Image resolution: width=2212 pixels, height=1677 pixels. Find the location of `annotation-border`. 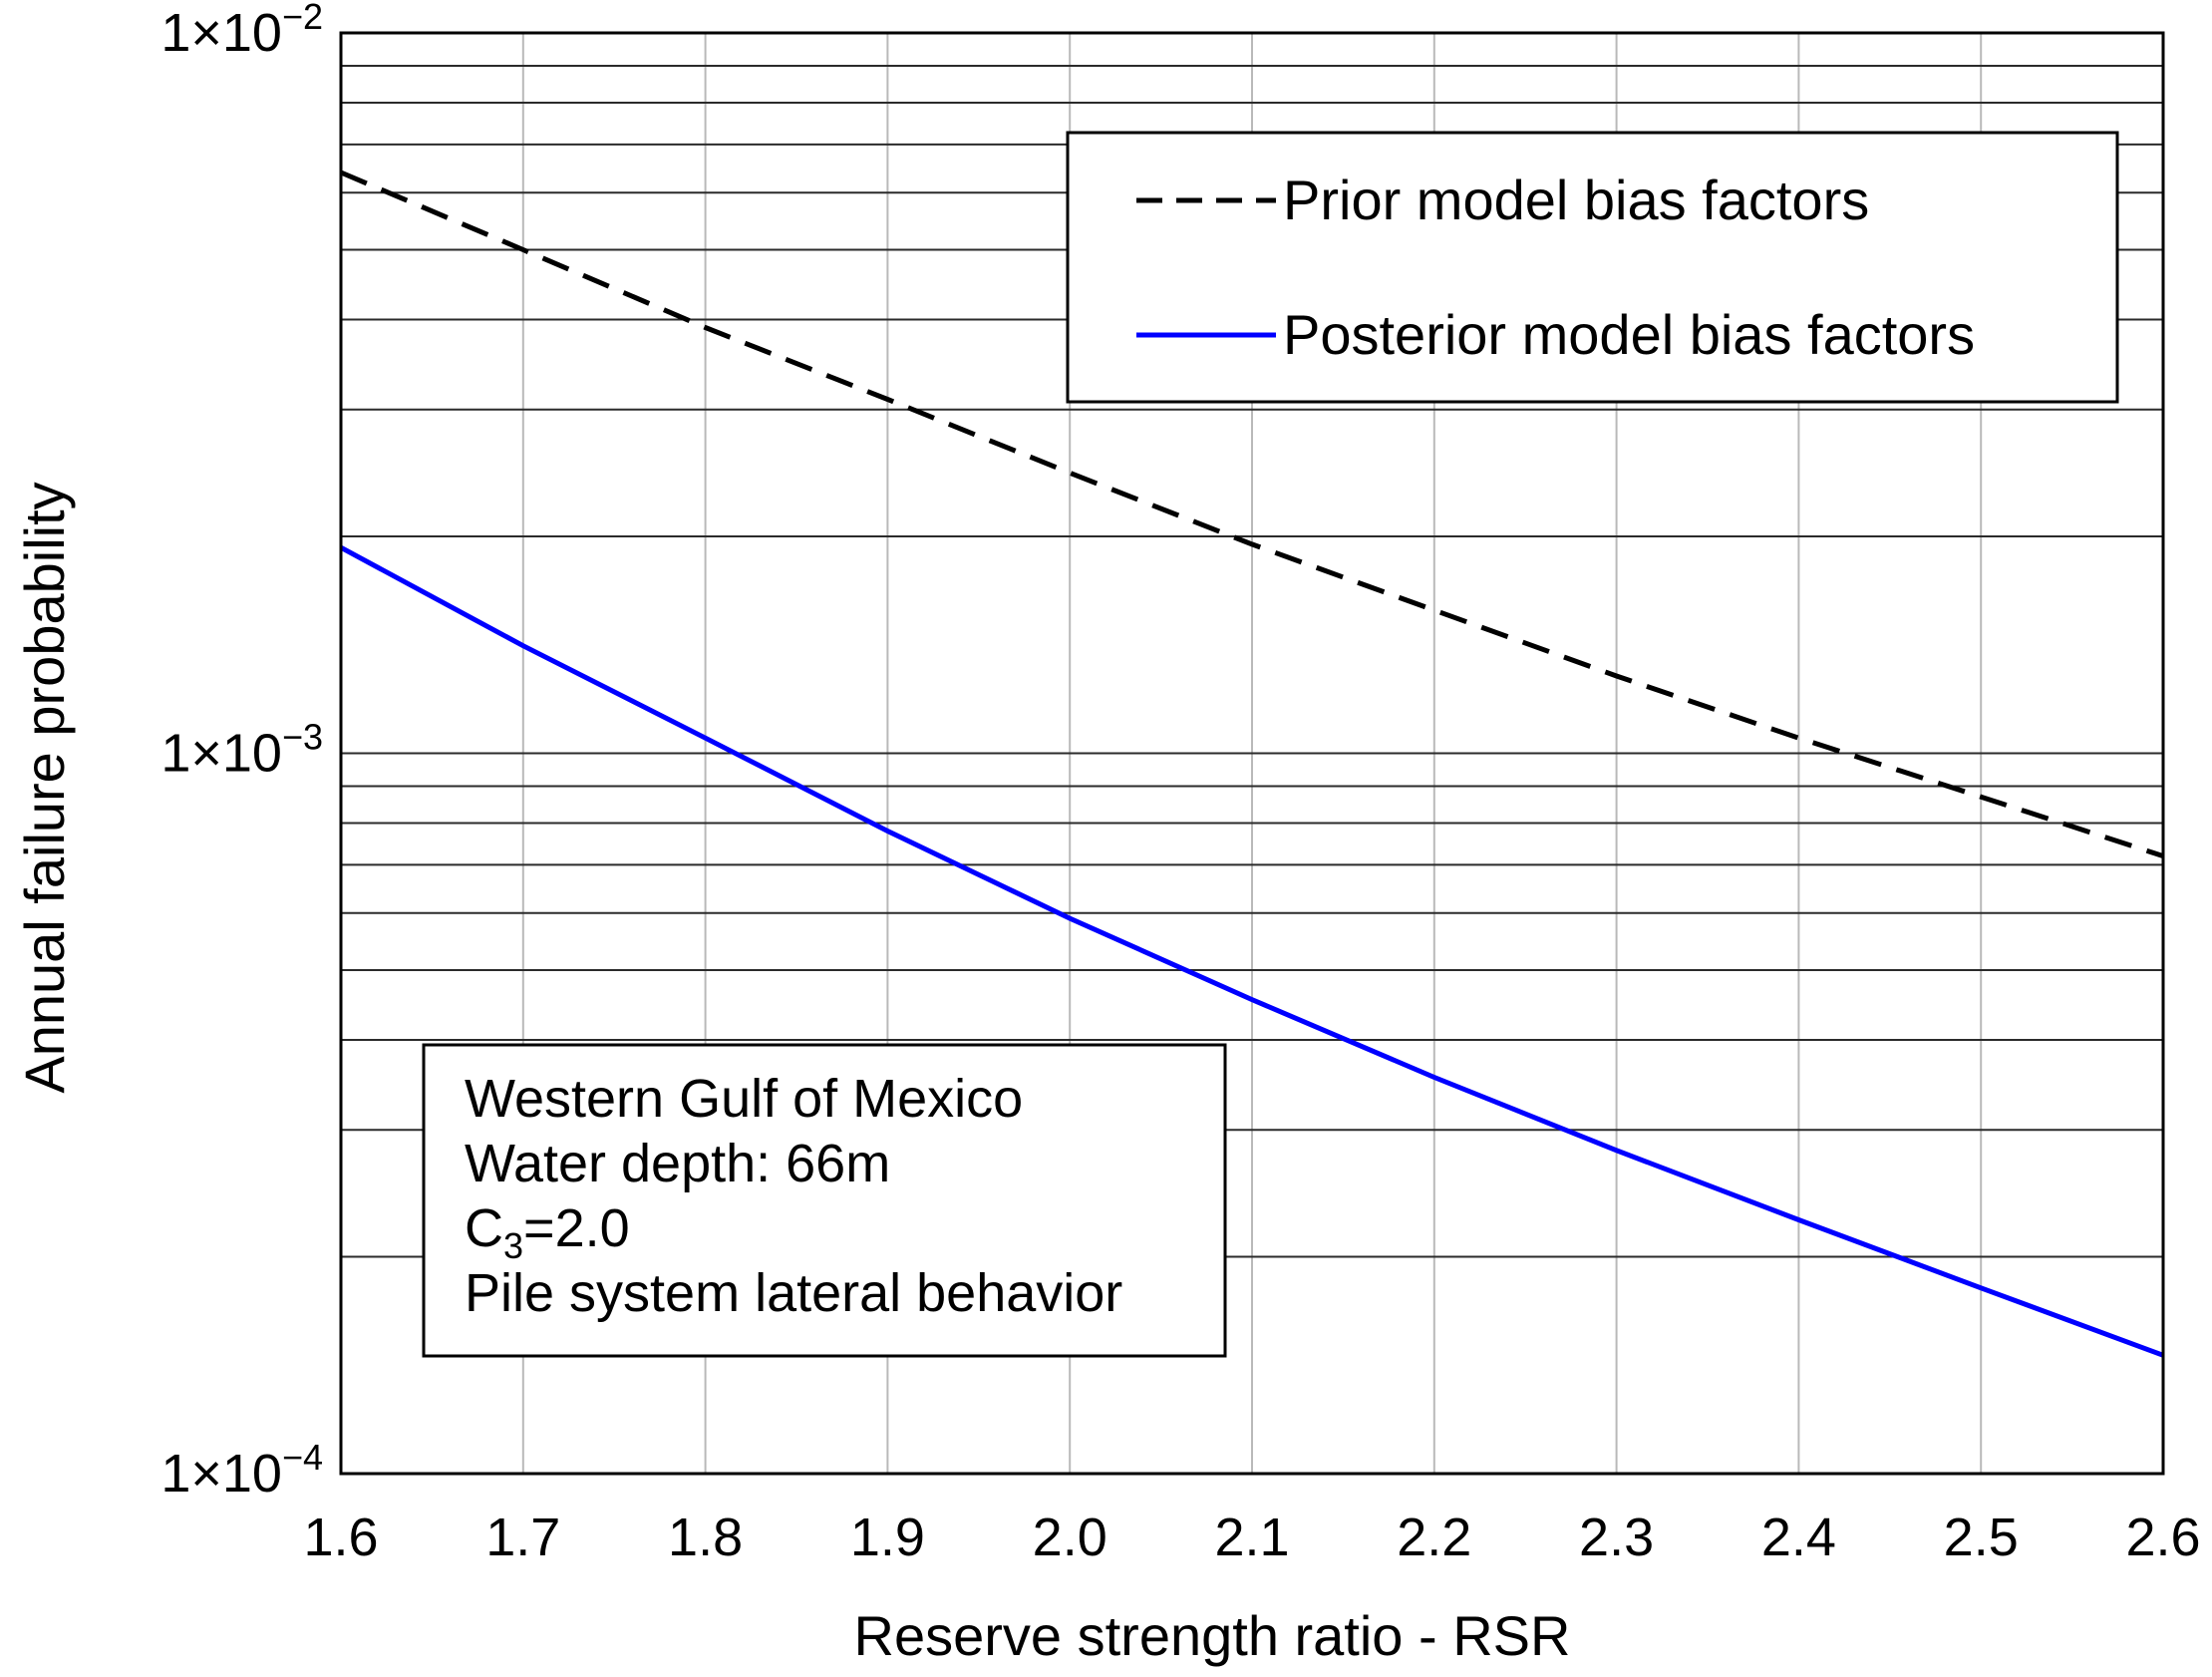

annotation-border is located at coordinates (824, 1201).